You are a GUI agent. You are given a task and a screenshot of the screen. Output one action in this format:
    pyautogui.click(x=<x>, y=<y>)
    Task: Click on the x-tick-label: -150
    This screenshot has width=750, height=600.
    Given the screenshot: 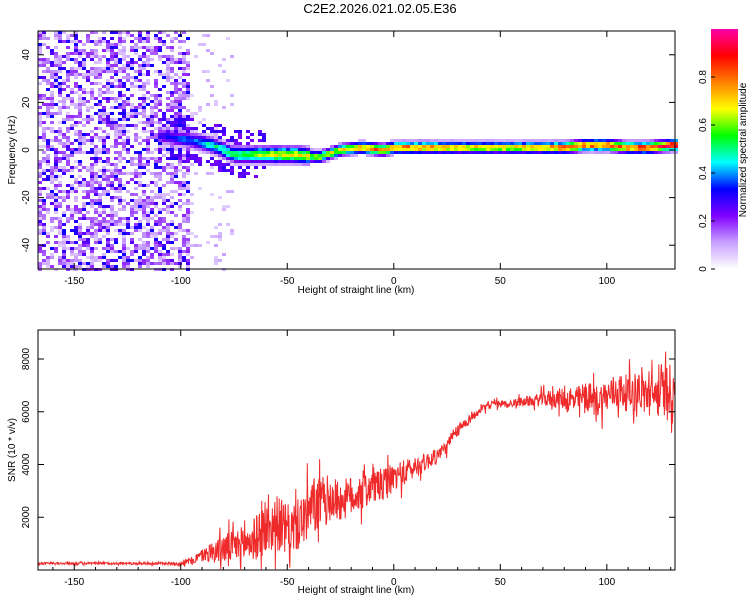 What is the action you would take?
    pyautogui.click(x=74, y=281)
    